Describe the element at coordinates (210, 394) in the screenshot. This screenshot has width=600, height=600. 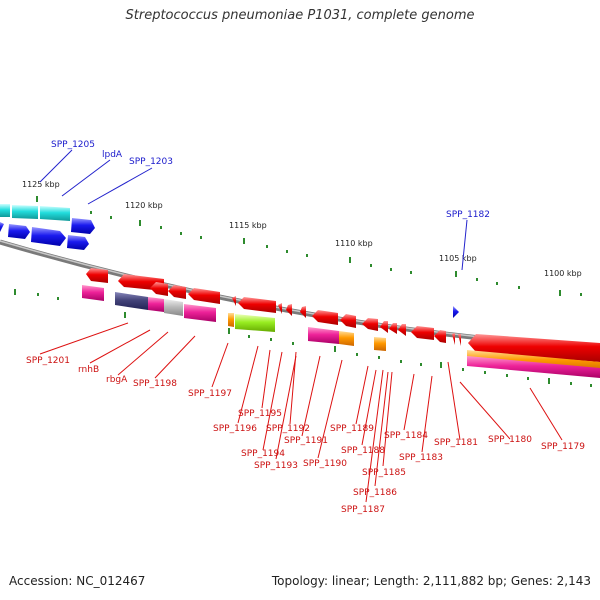
I see `gene-label: SPP_1197` at that location.